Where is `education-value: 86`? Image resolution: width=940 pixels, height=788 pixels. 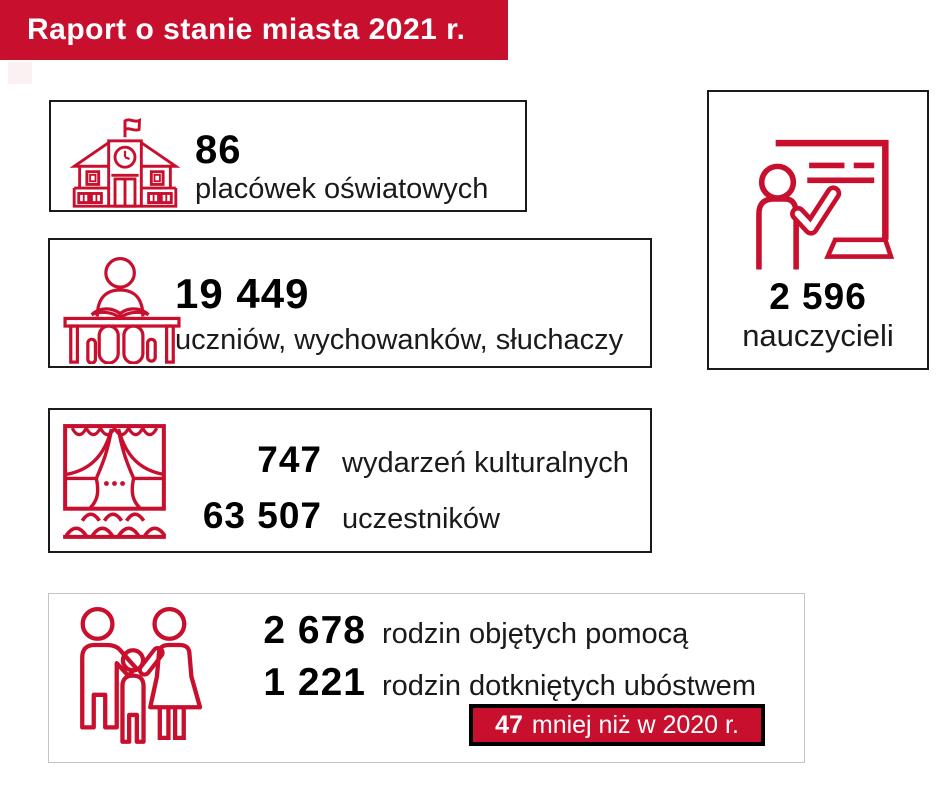 education-value: 86 is located at coordinates (218, 150).